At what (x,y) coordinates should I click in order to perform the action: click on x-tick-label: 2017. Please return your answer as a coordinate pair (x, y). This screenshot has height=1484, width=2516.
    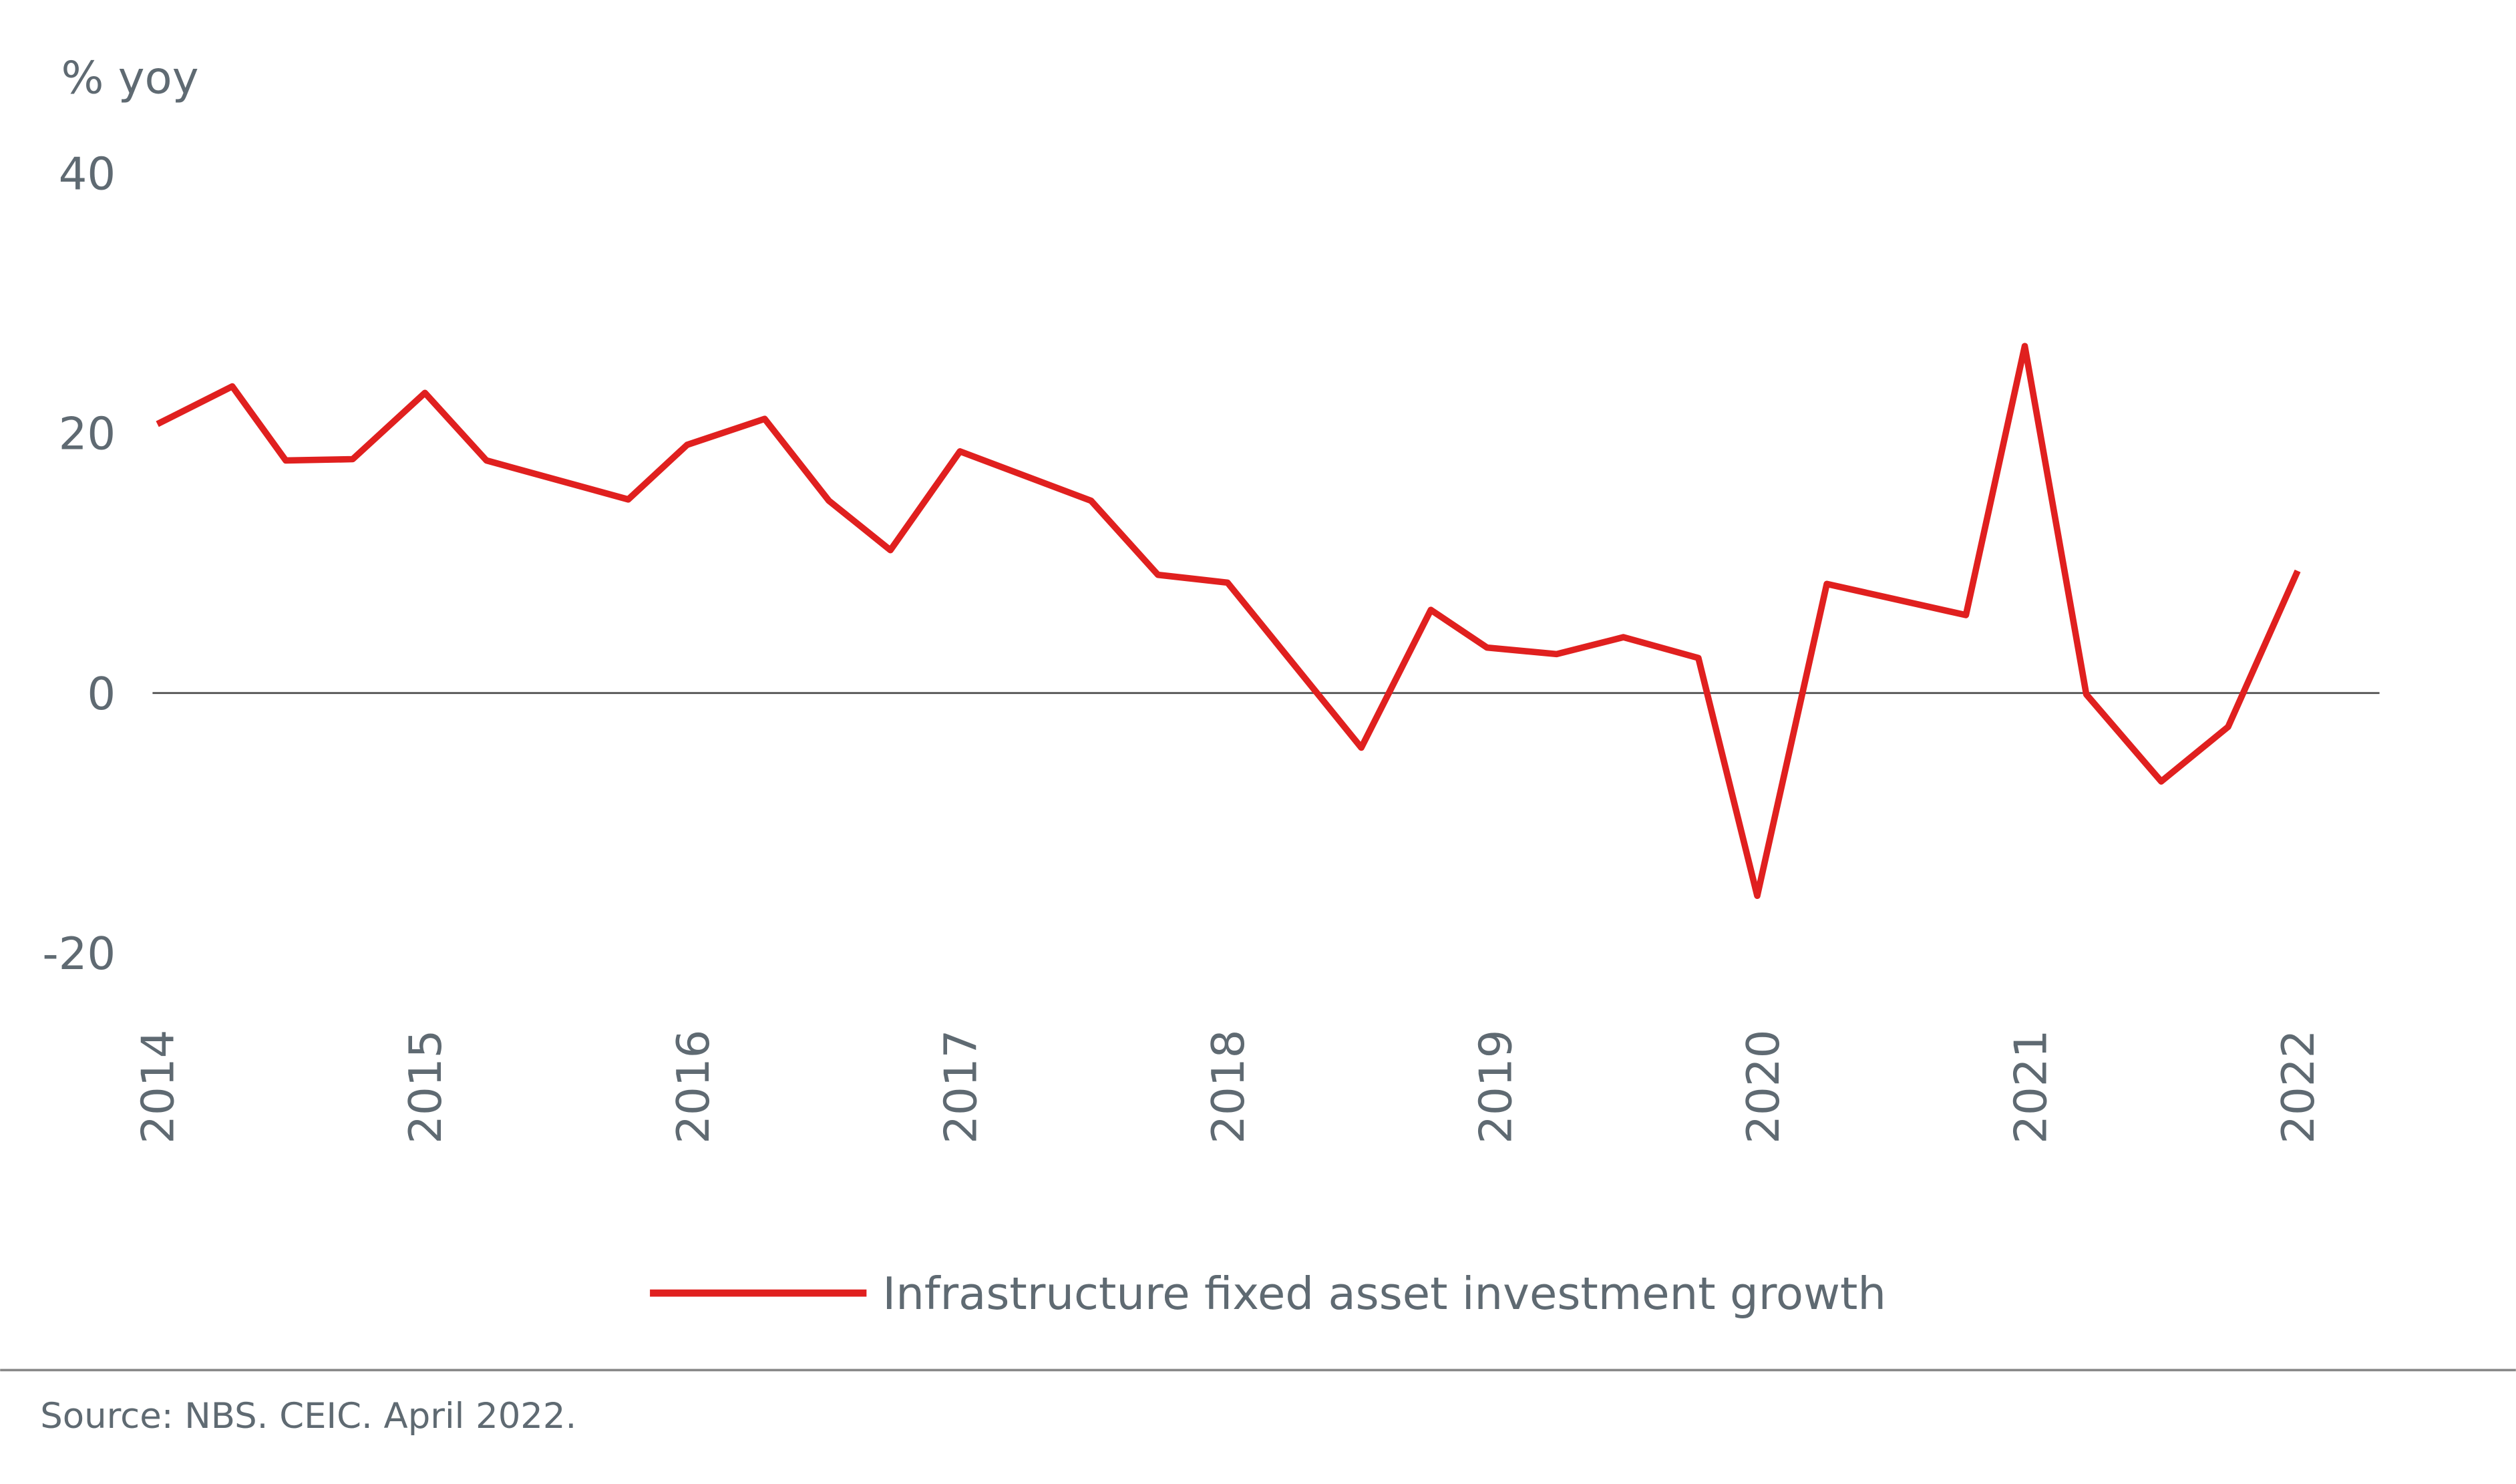
    Looking at the image, I should click on (960, 1087).